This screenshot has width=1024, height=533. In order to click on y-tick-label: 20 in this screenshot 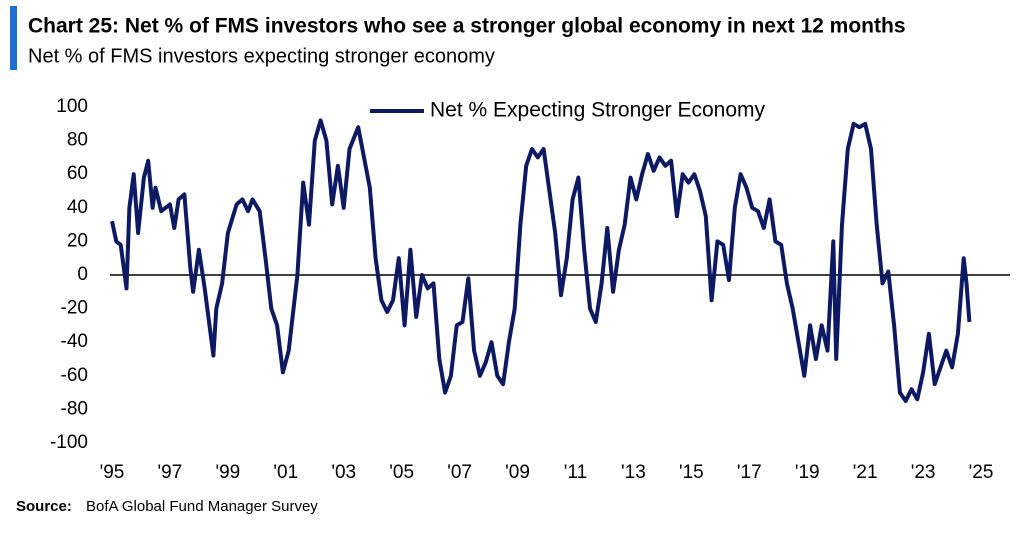, I will do `click(77, 240)`.